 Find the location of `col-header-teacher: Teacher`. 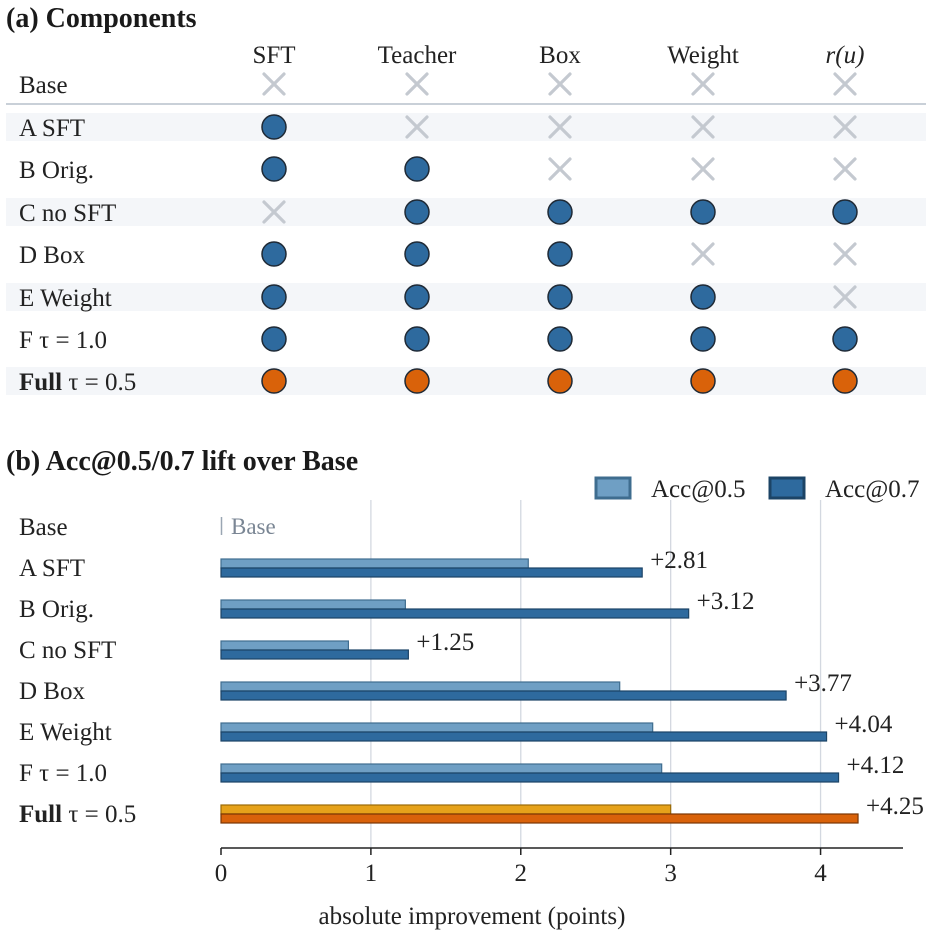

col-header-teacher: Teacher is located at coordinates (417, 55).